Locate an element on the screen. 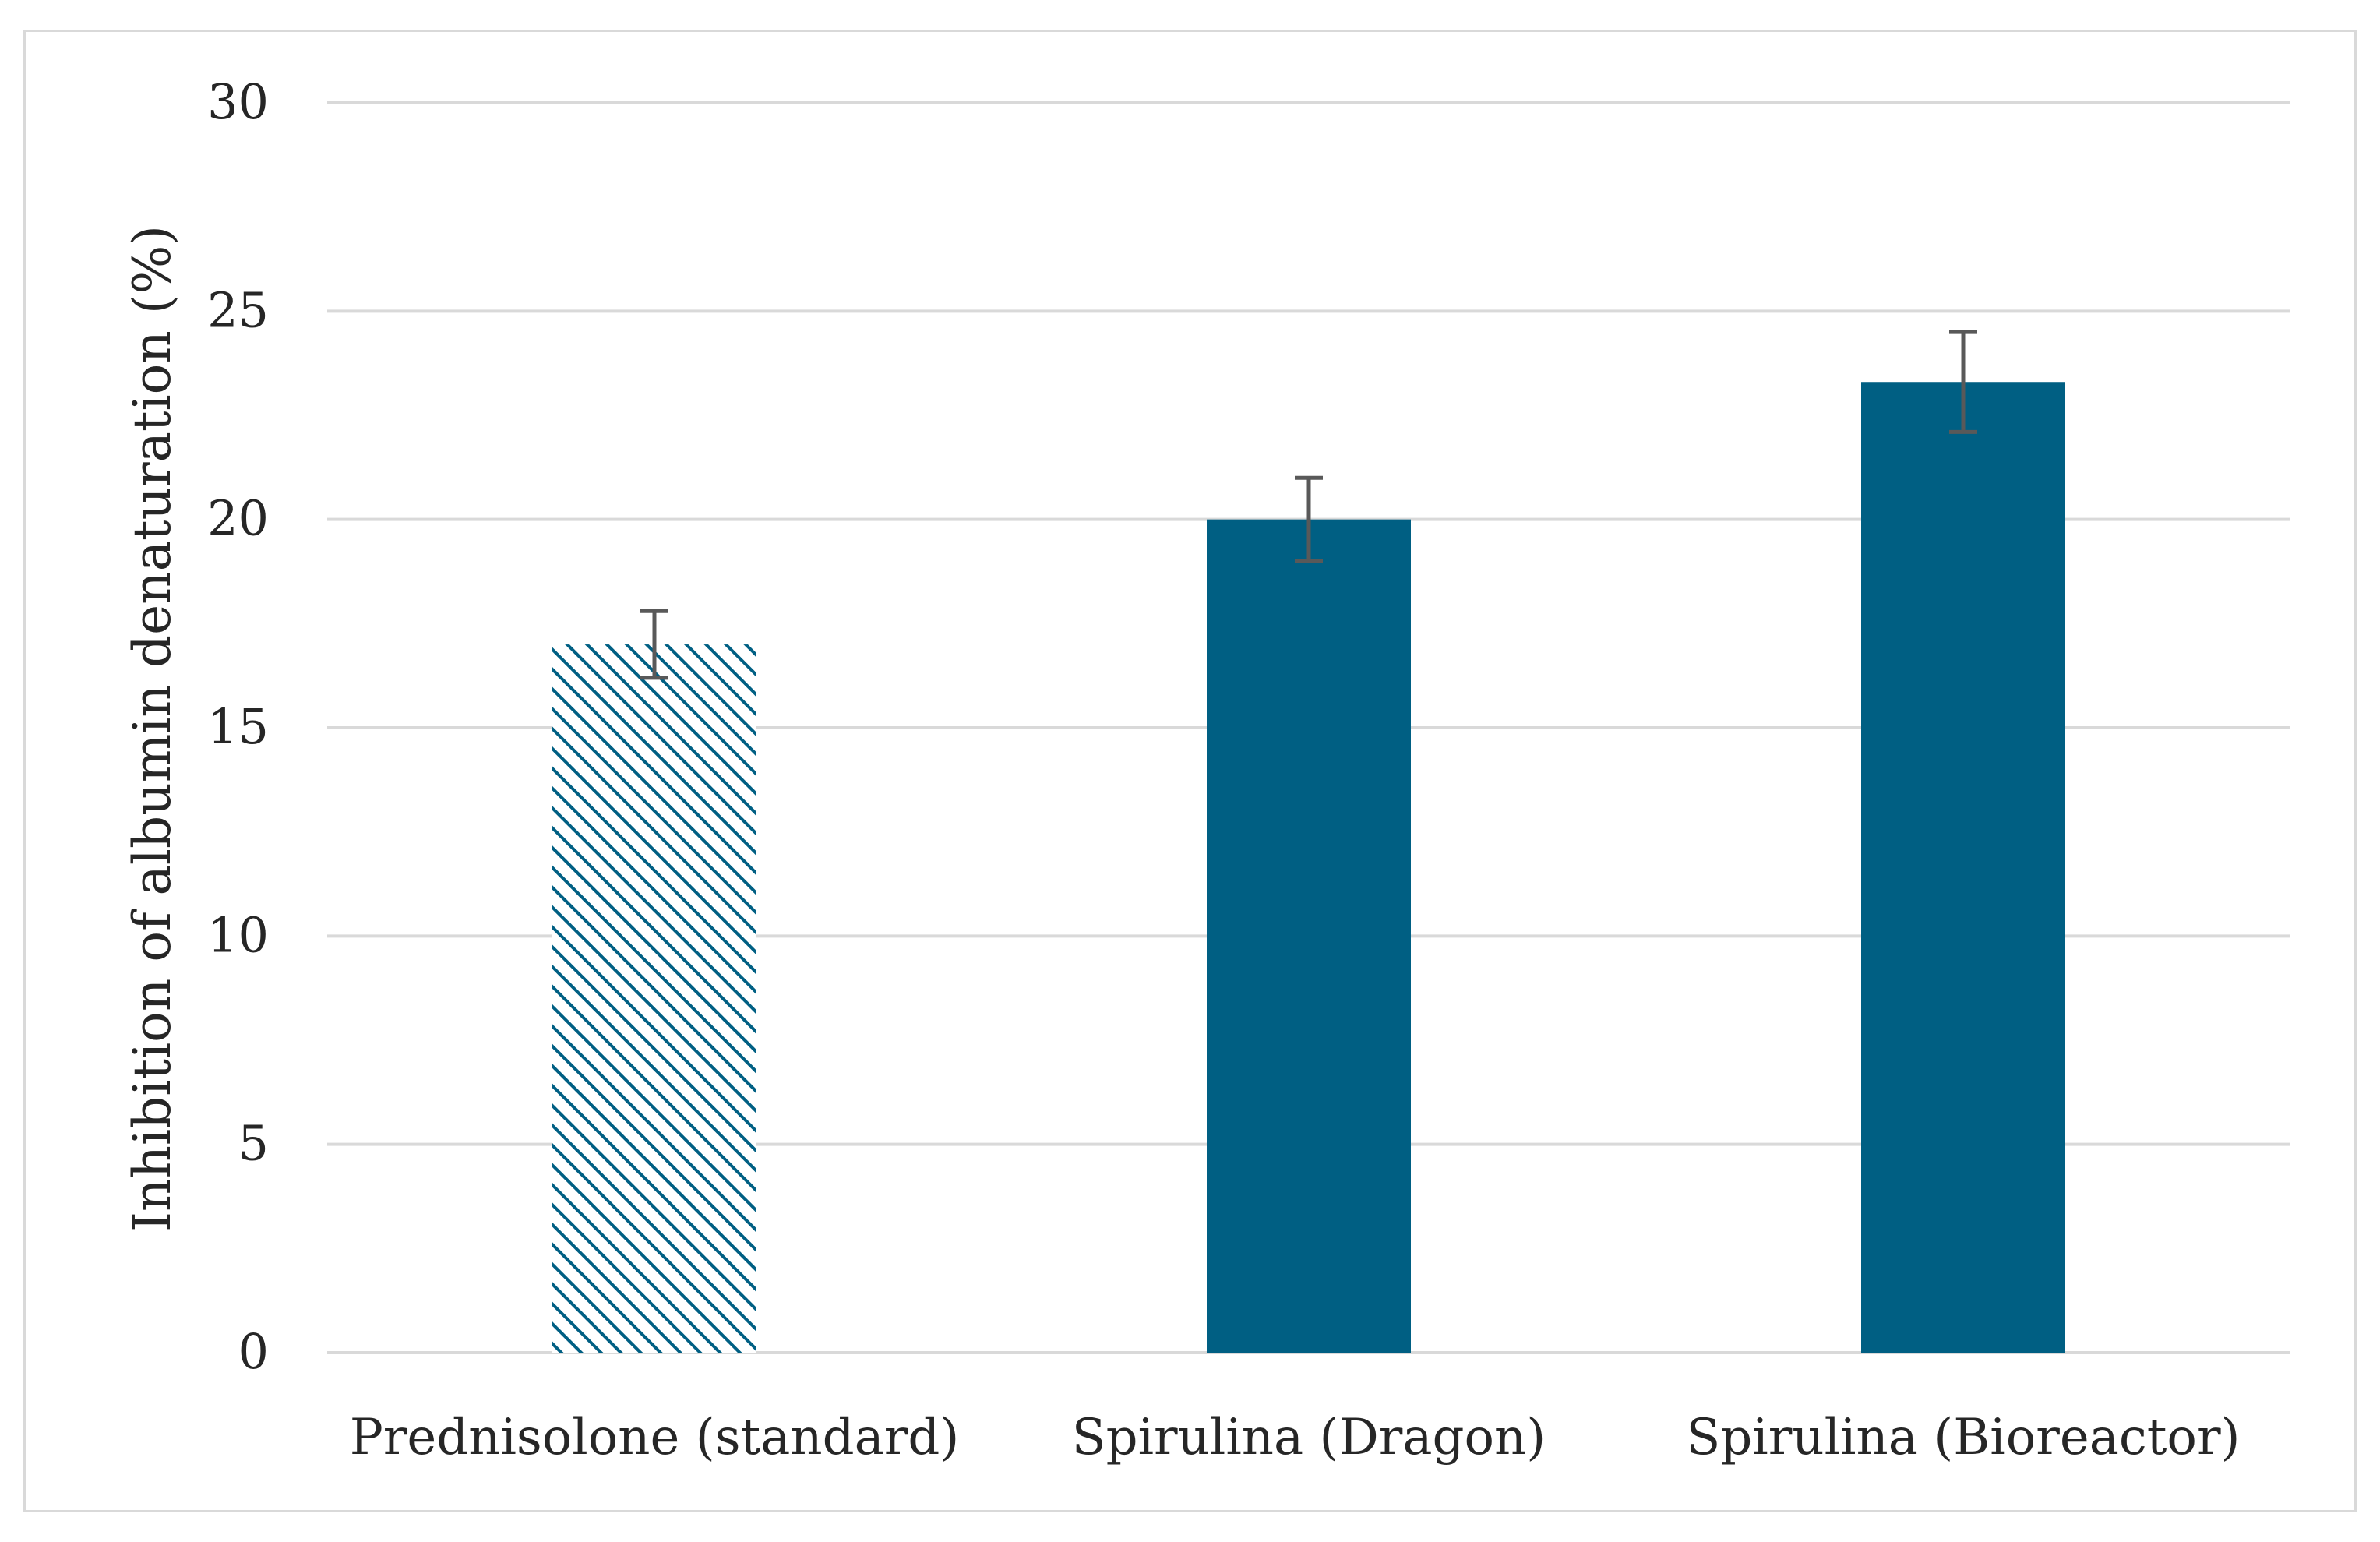 This screenshot has height=1542, width=2380. y-axis-title: Inhibition of albumin denaturation (%) is located at coordinates (152, 728).